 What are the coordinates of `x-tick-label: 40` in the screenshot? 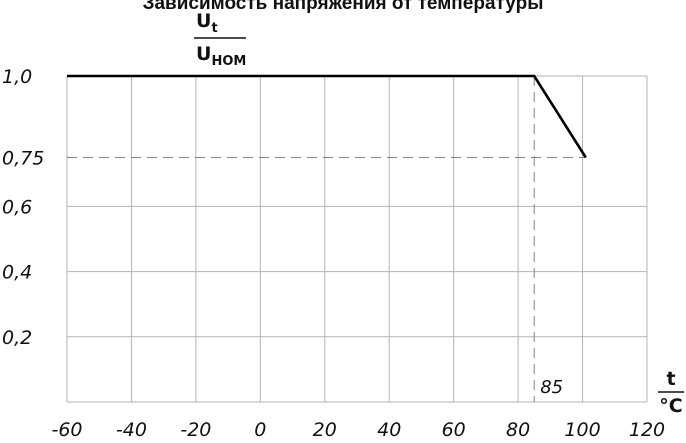 It's located at (389, 430).